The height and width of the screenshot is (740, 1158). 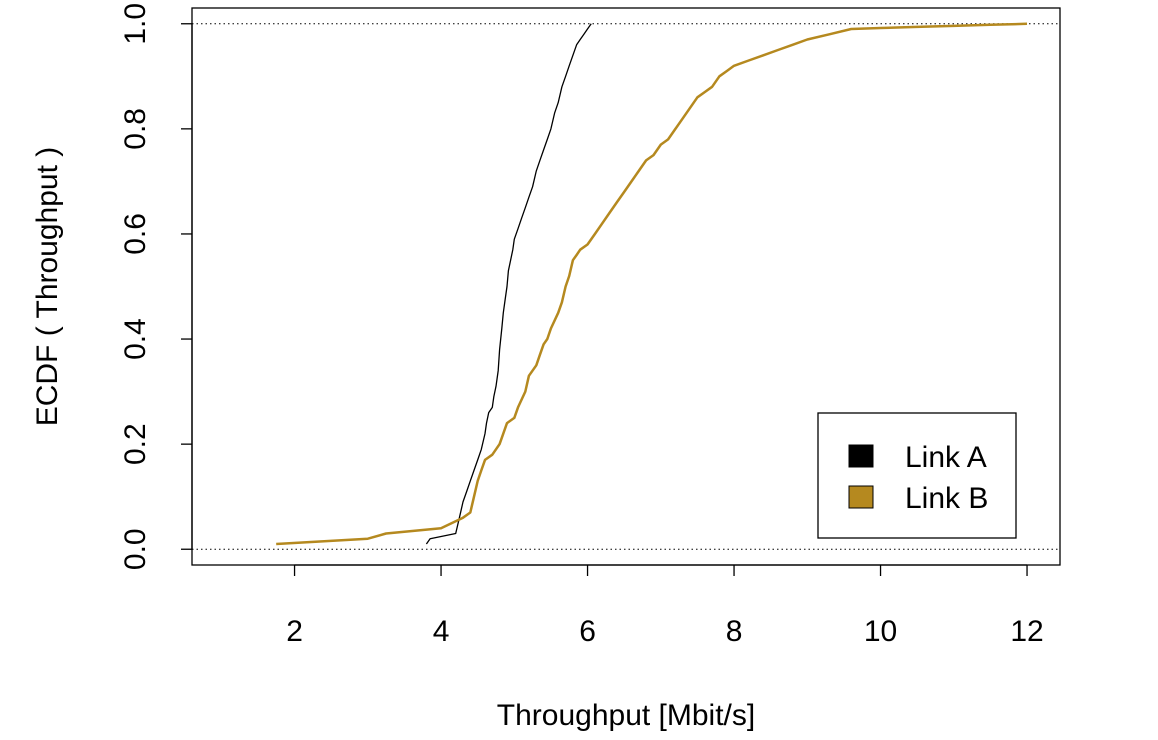 I want to click on y-tick-label: 0.2, so click(x=135, y=444).